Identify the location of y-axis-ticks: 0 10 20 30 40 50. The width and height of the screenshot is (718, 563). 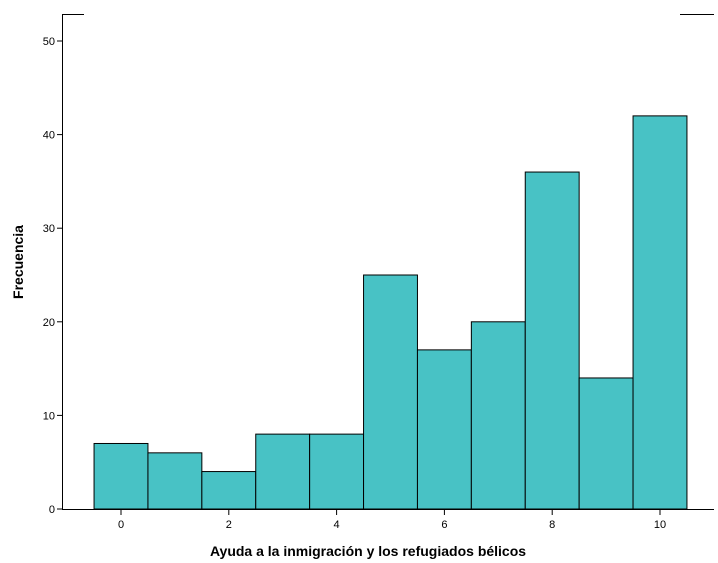
(52, 276).